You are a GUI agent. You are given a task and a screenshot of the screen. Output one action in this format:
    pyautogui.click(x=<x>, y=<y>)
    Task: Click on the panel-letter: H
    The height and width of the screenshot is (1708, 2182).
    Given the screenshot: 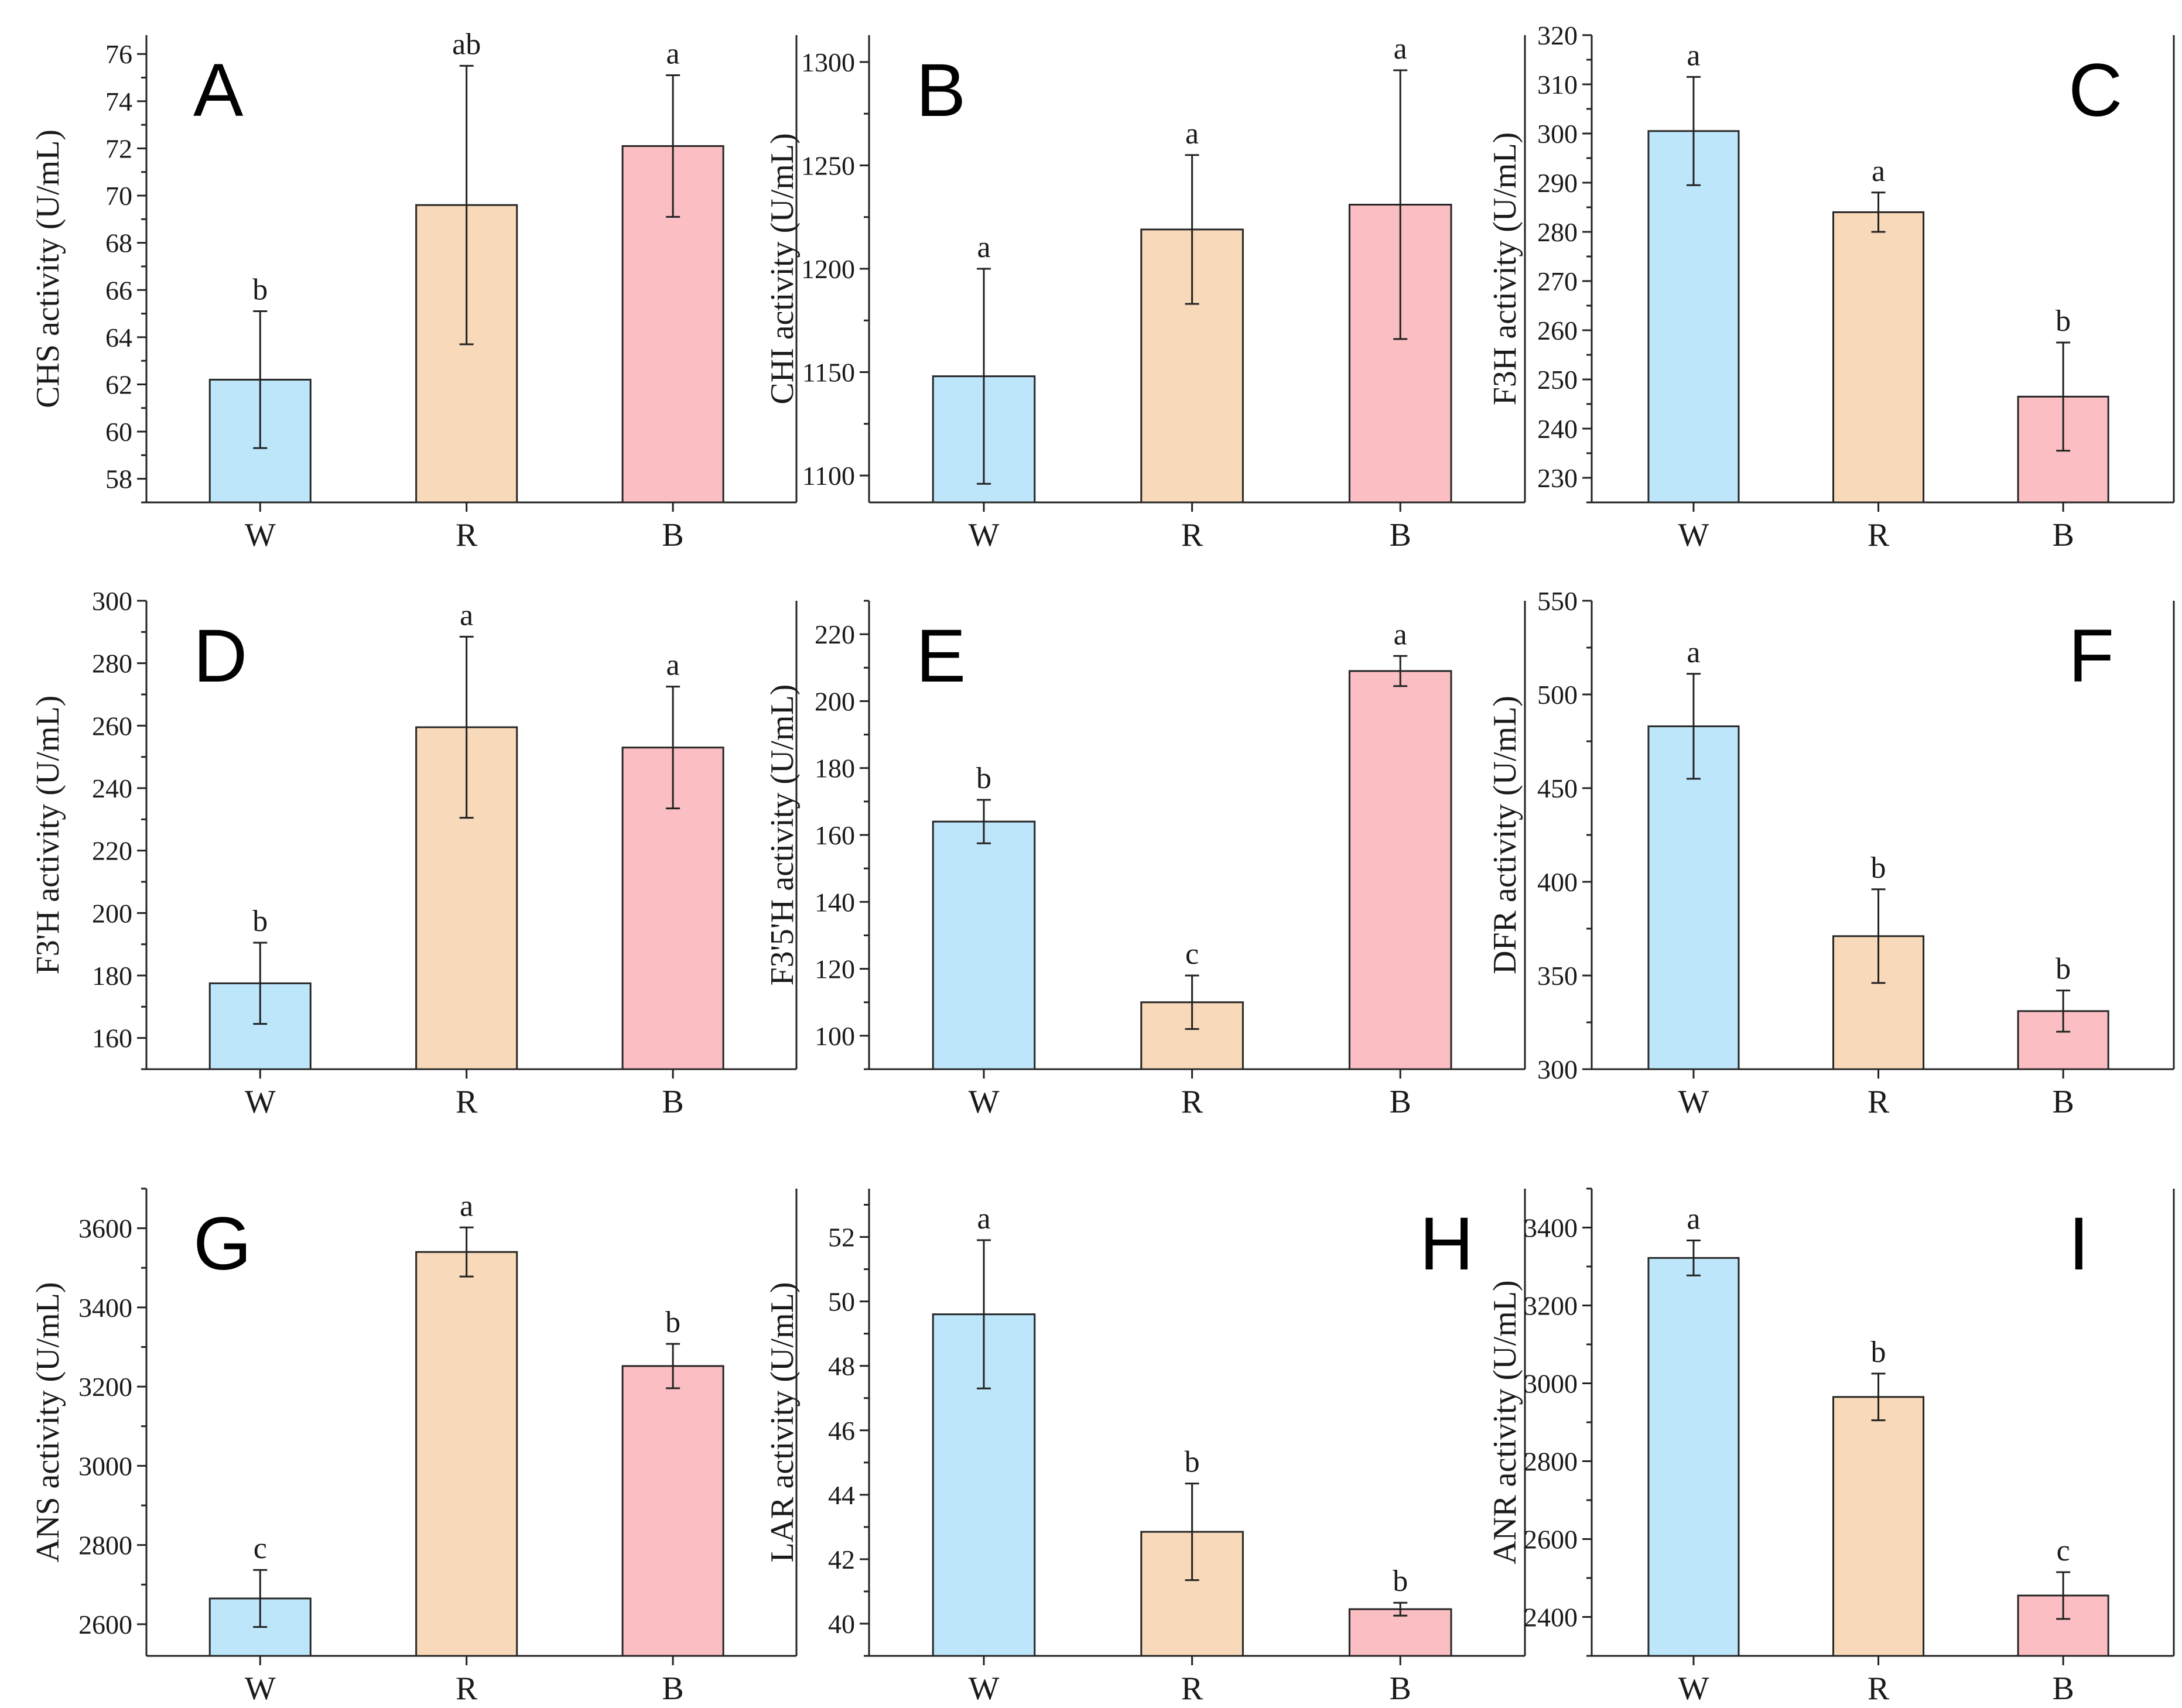 What is the action you would take?
    pyautogui.click(x=1446, y=1244)
    